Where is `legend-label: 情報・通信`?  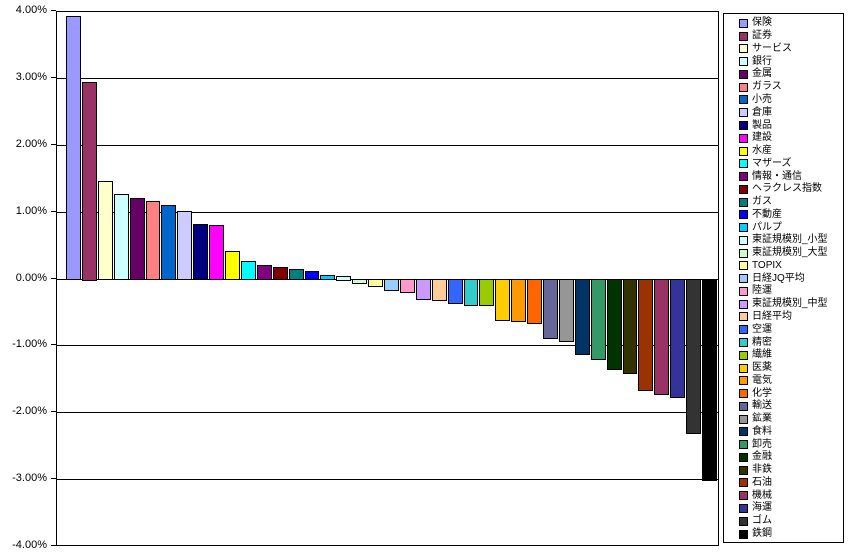 legend-label: 情報・通信 is located at coordinates (777, 176).